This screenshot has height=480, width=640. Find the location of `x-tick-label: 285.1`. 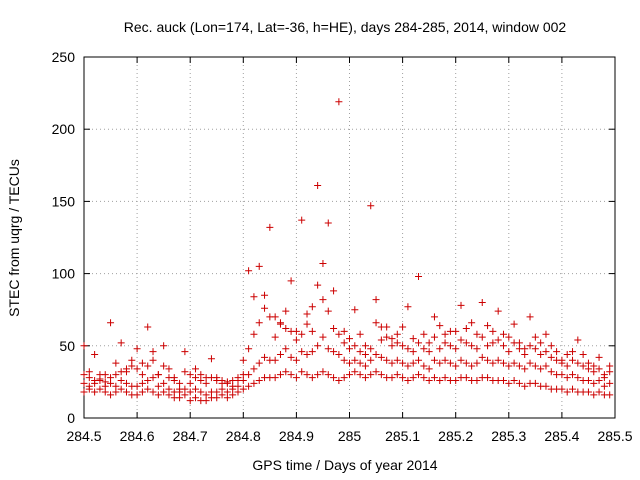

x-tick-label: 285.1 is located at coordinates (402, 436).